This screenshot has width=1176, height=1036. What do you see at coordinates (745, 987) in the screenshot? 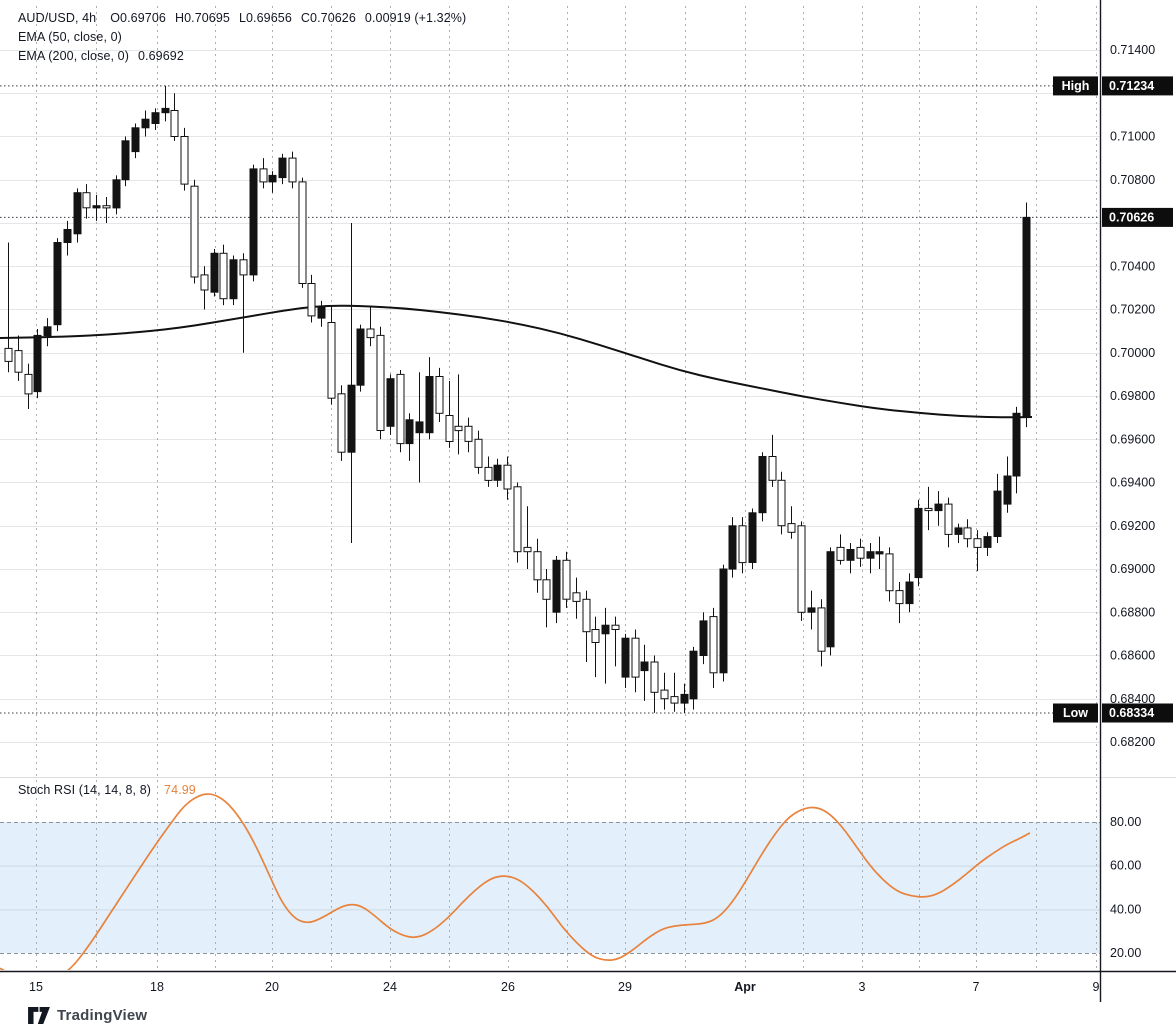
I see `time-tick-label: Apr` at bounding box center [745, 987].